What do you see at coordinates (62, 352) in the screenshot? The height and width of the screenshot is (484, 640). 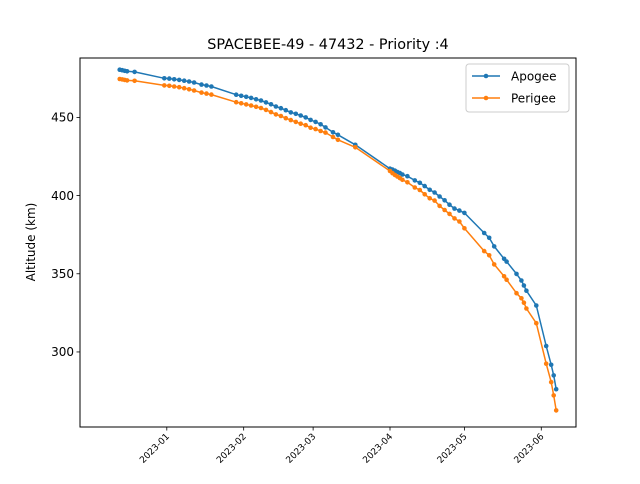 I see `y-tick-label: 300` at bounding box center [62, 352].